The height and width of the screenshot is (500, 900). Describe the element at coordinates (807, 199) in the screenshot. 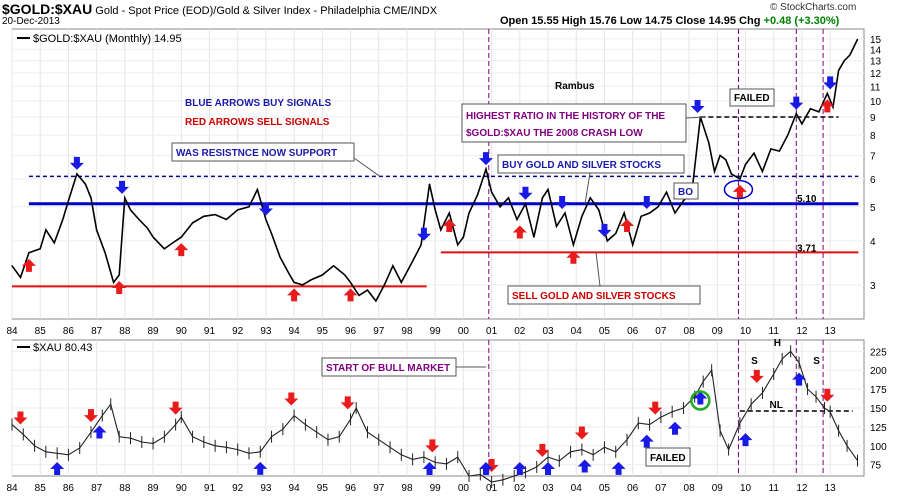

I see `level-510-label: 5.10` at that location.